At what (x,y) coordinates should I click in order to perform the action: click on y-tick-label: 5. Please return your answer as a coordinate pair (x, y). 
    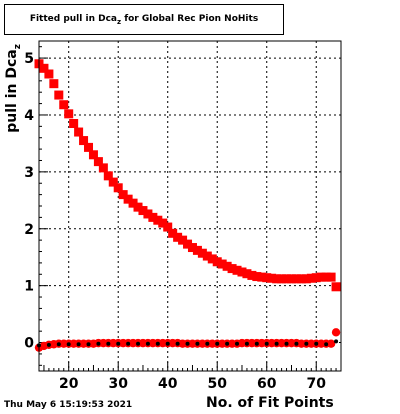
    Looking at the image, I should click on (29, 59).